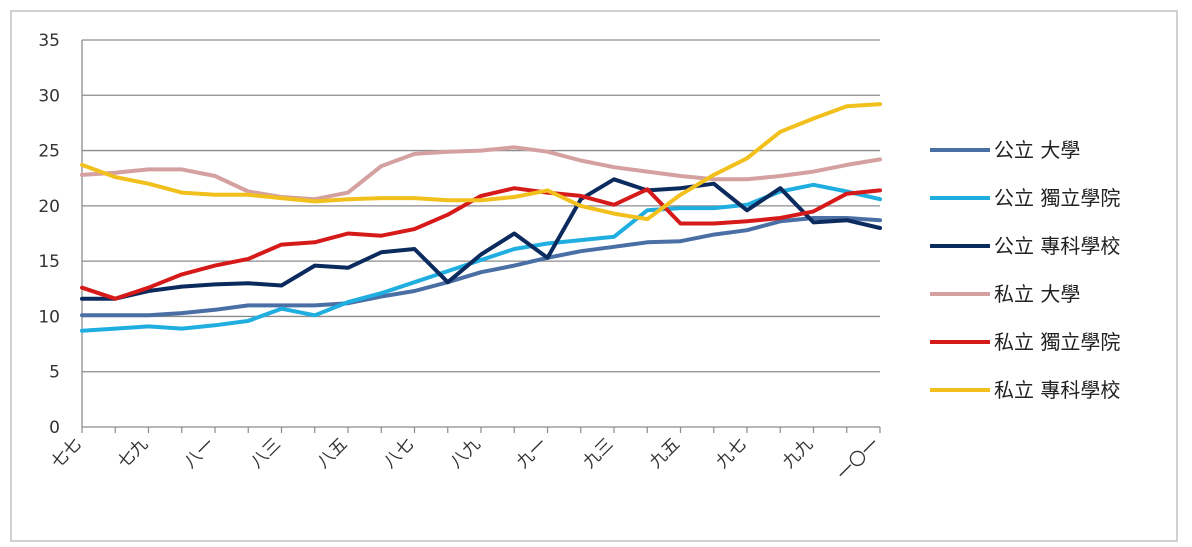 This screenshot has height=547, width=1192. I want to click on x-axis: 七七 七九 八一 八三 八五 八七 八九 九一 九三 九五 九七 九九 一〇一, so click(465, 456).